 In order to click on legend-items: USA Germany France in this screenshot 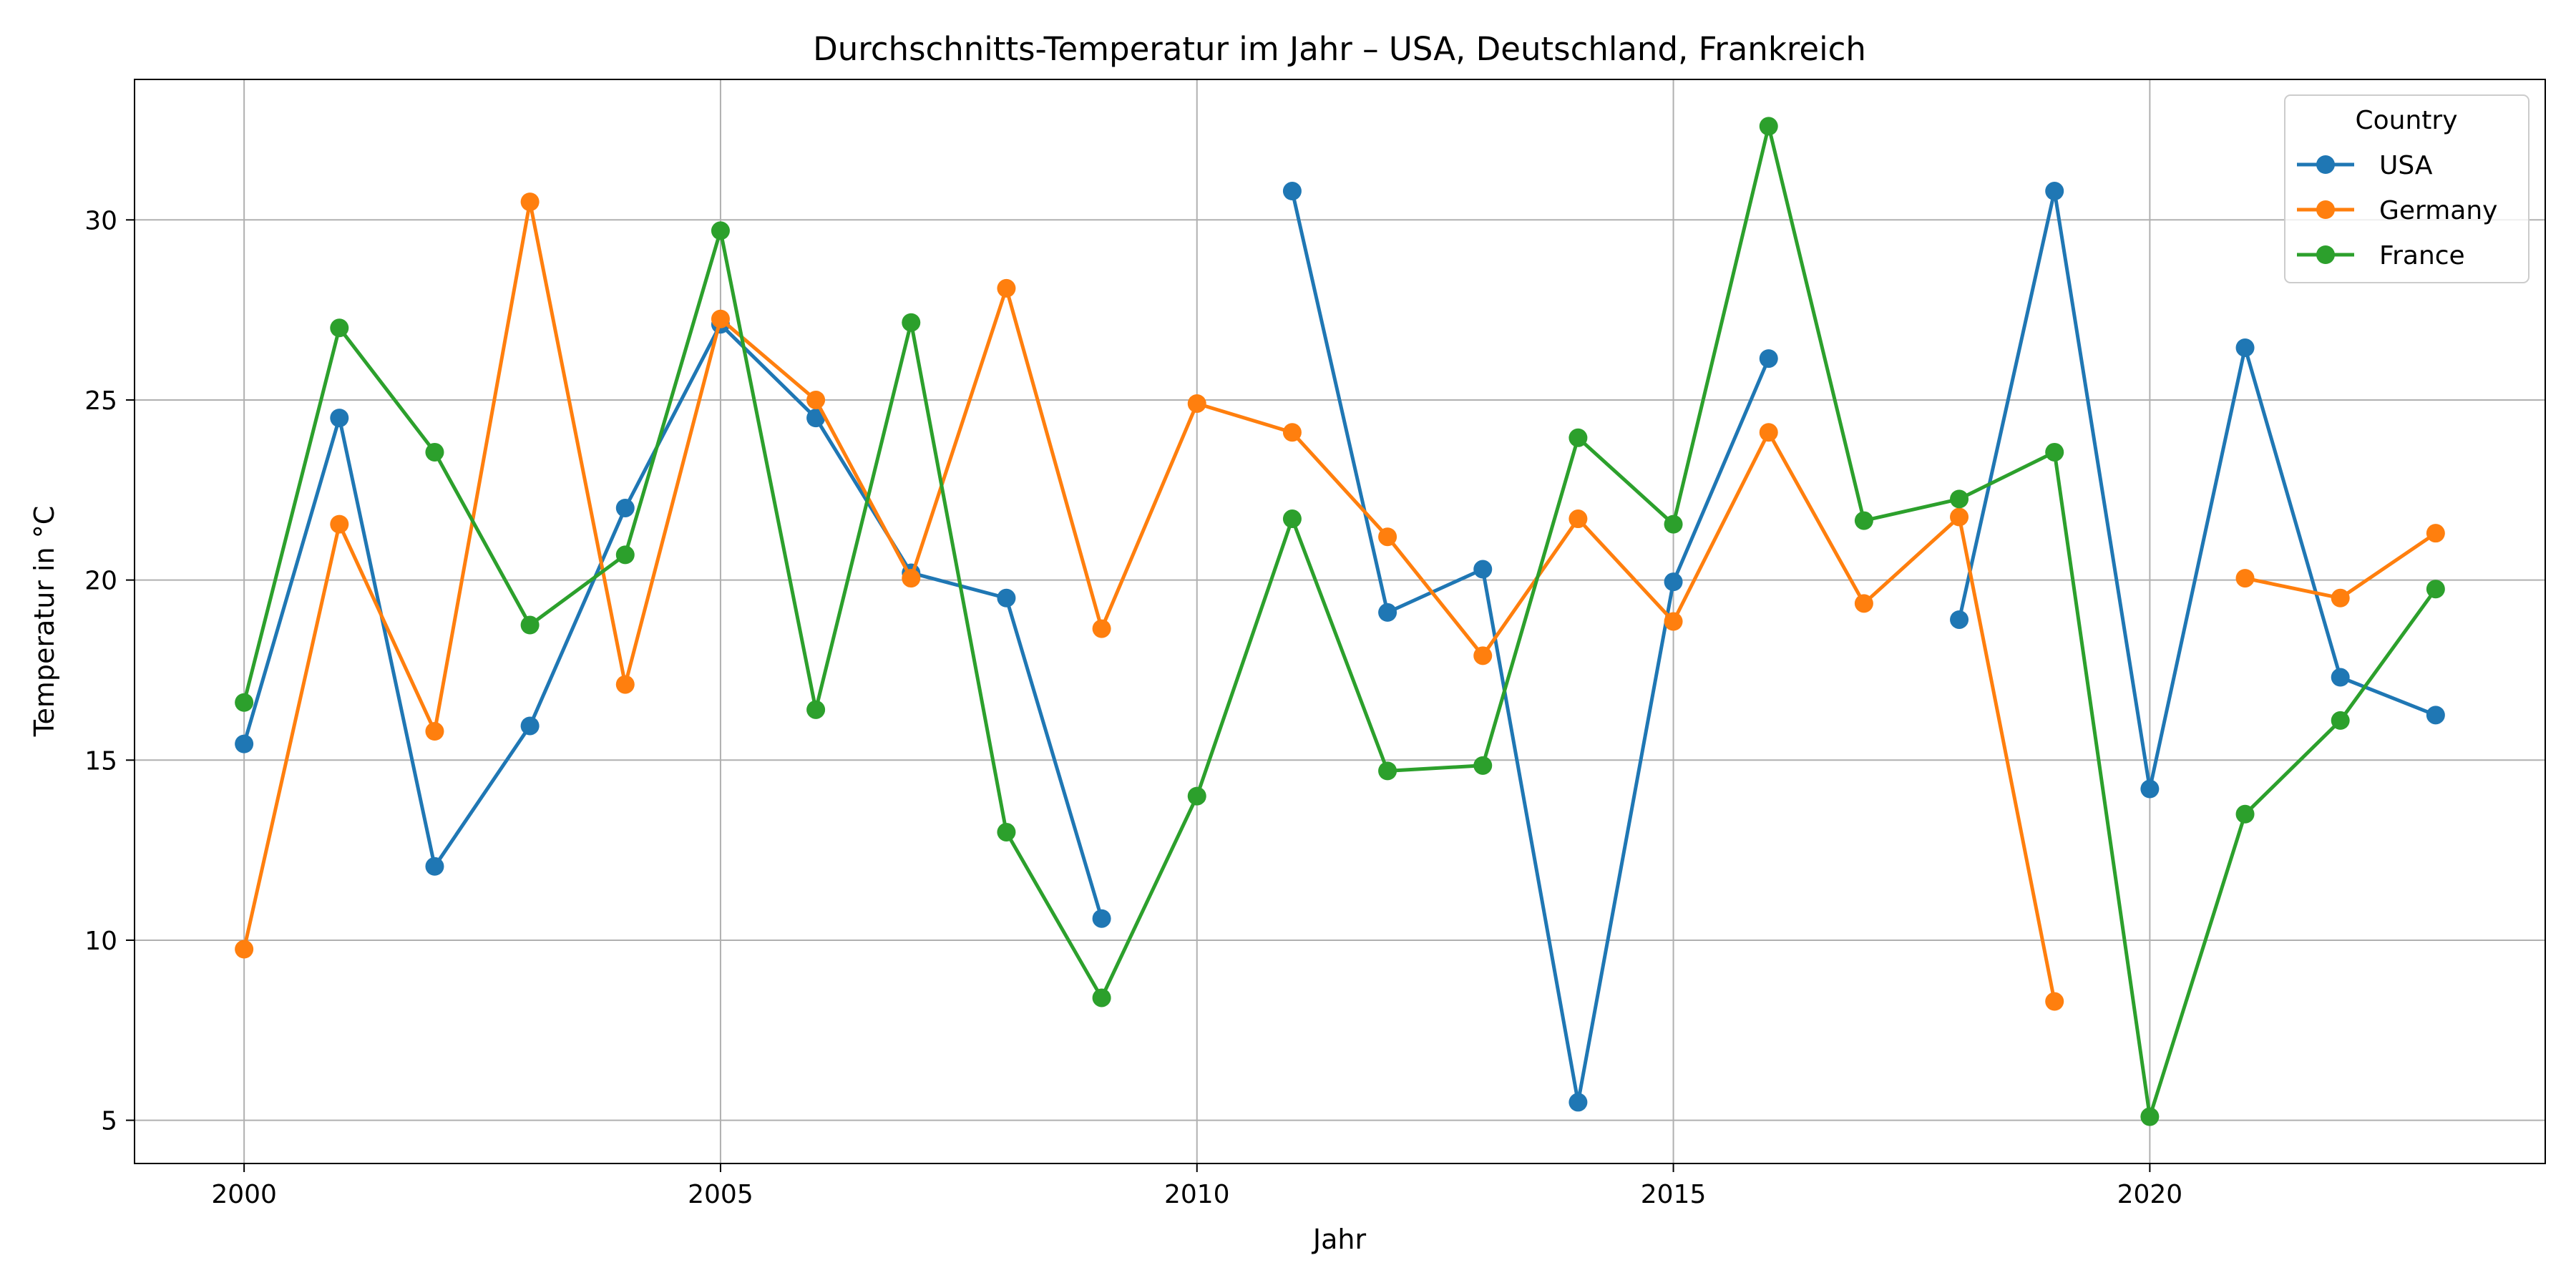, I will do `click(2397, 210)`.